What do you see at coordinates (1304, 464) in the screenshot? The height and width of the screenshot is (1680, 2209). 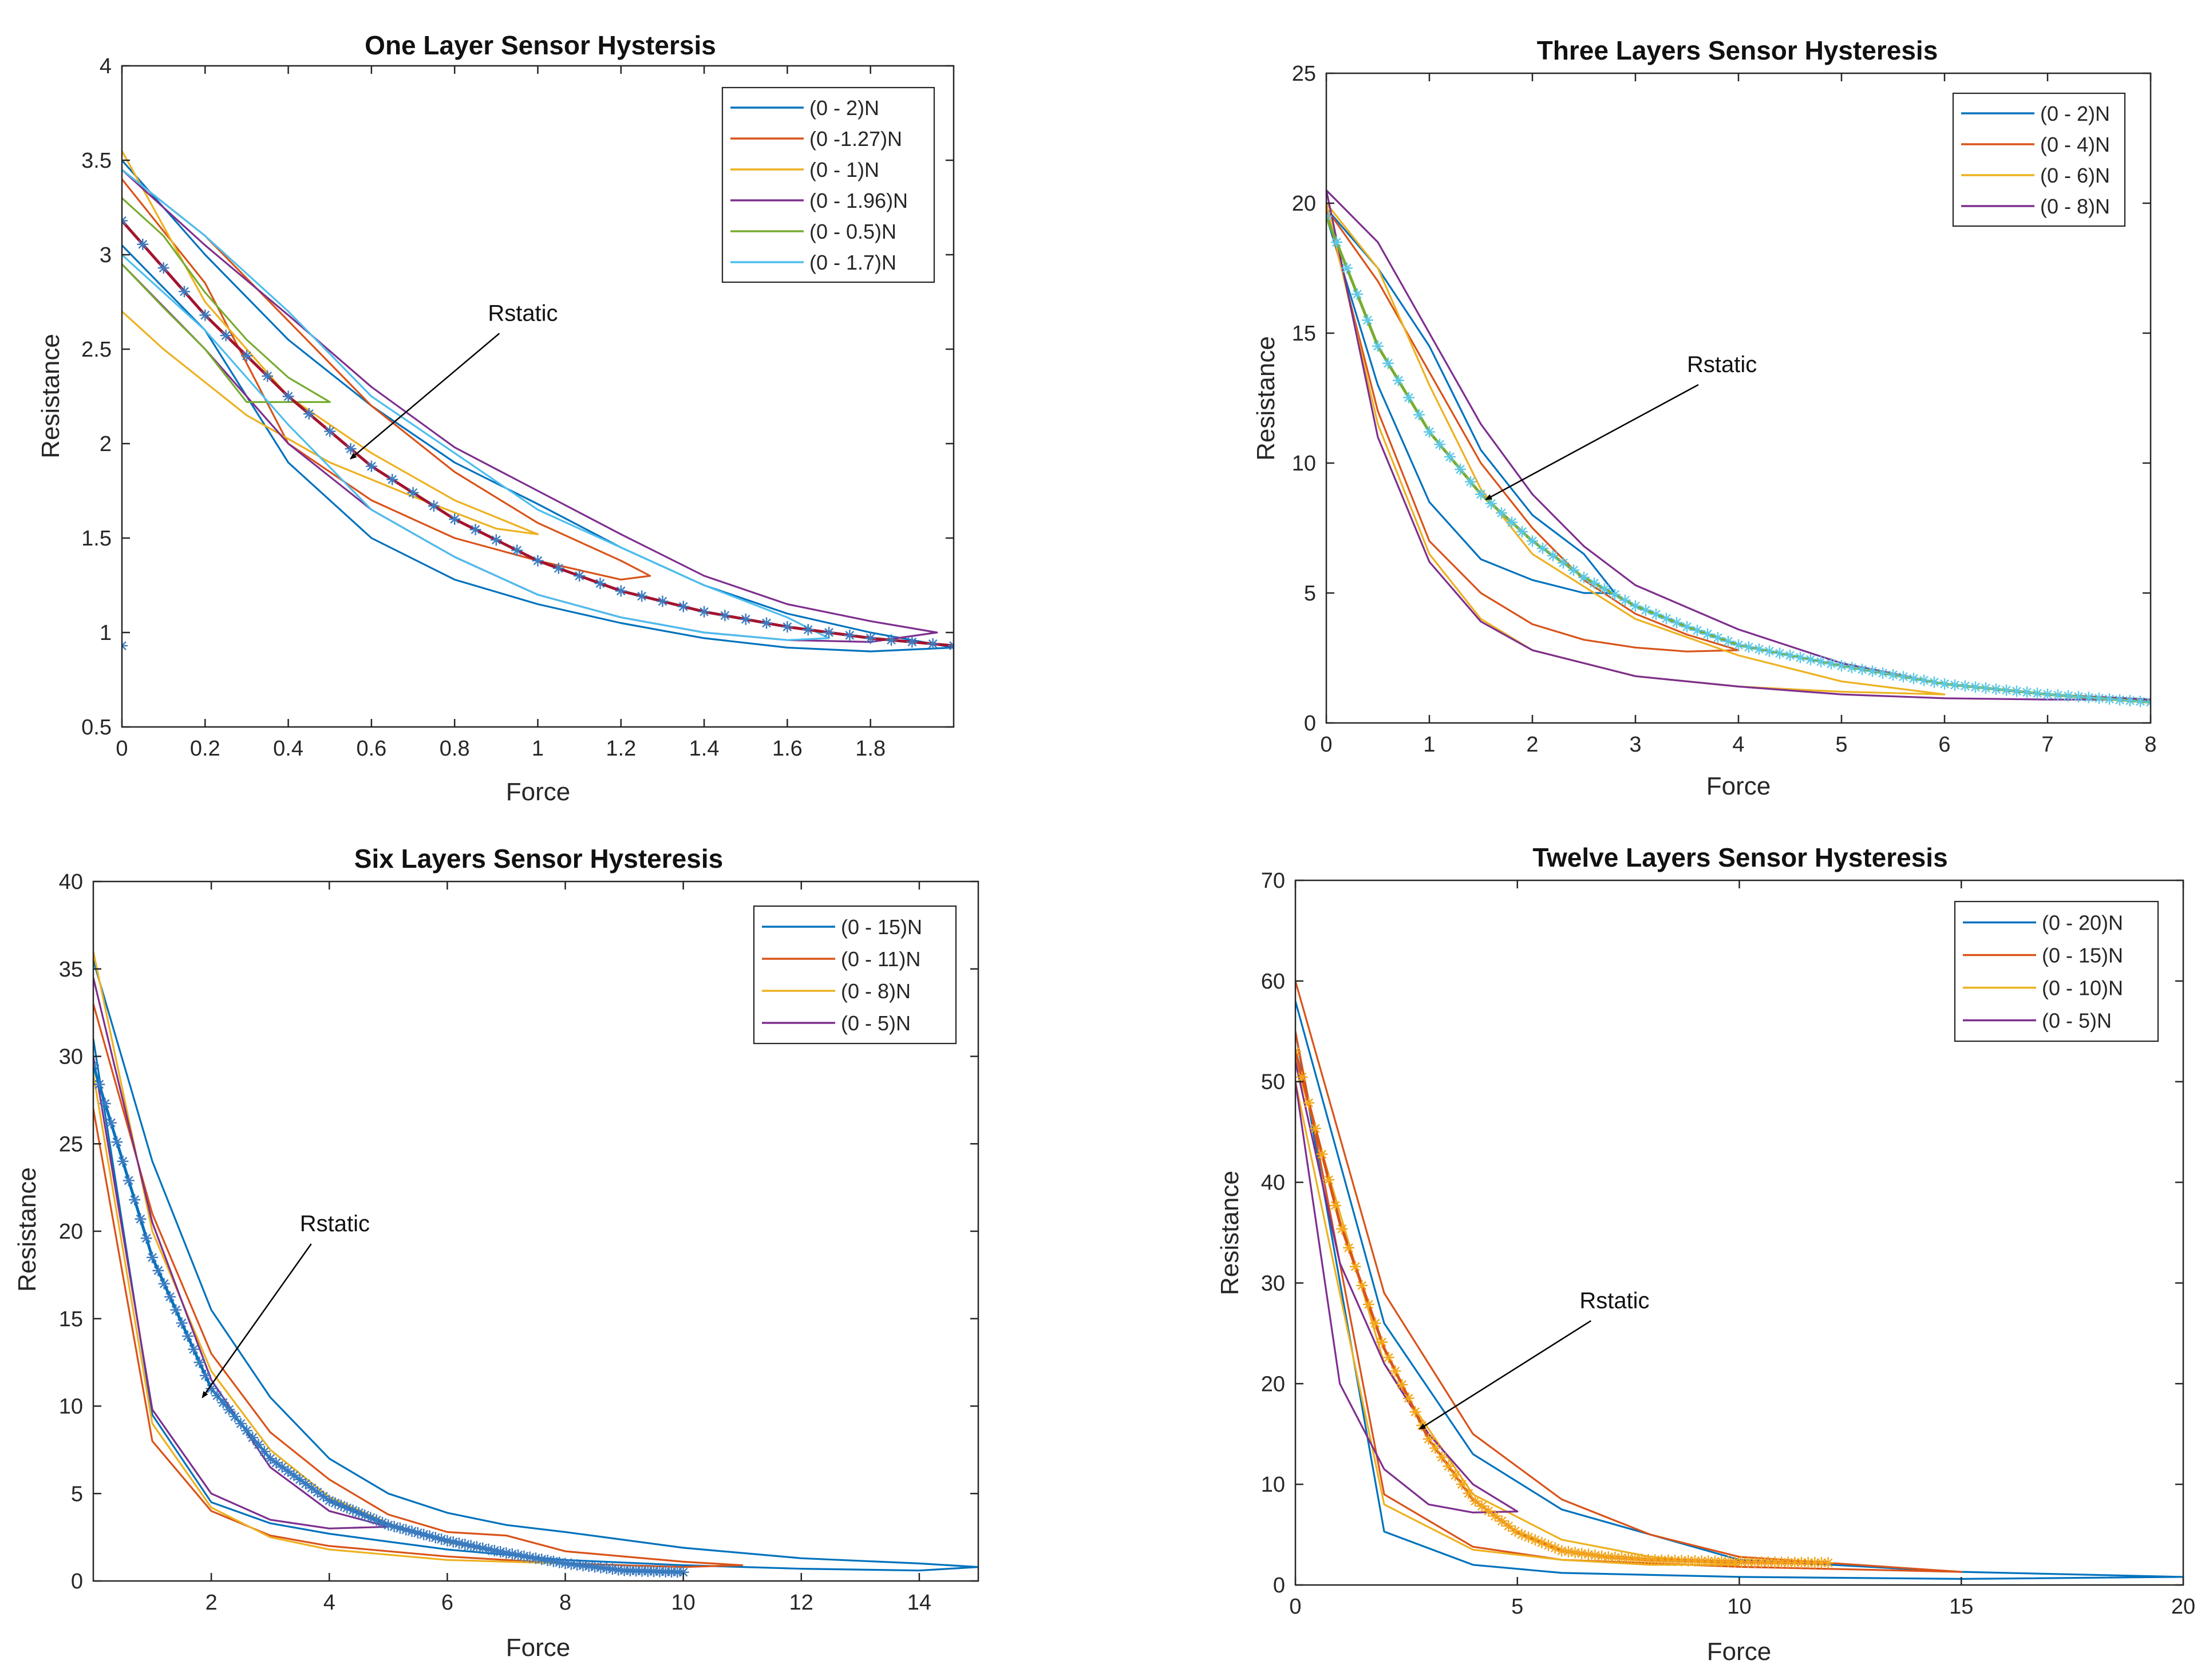 I see `y-tick-label: 10` at bounding box center [1304, 464].